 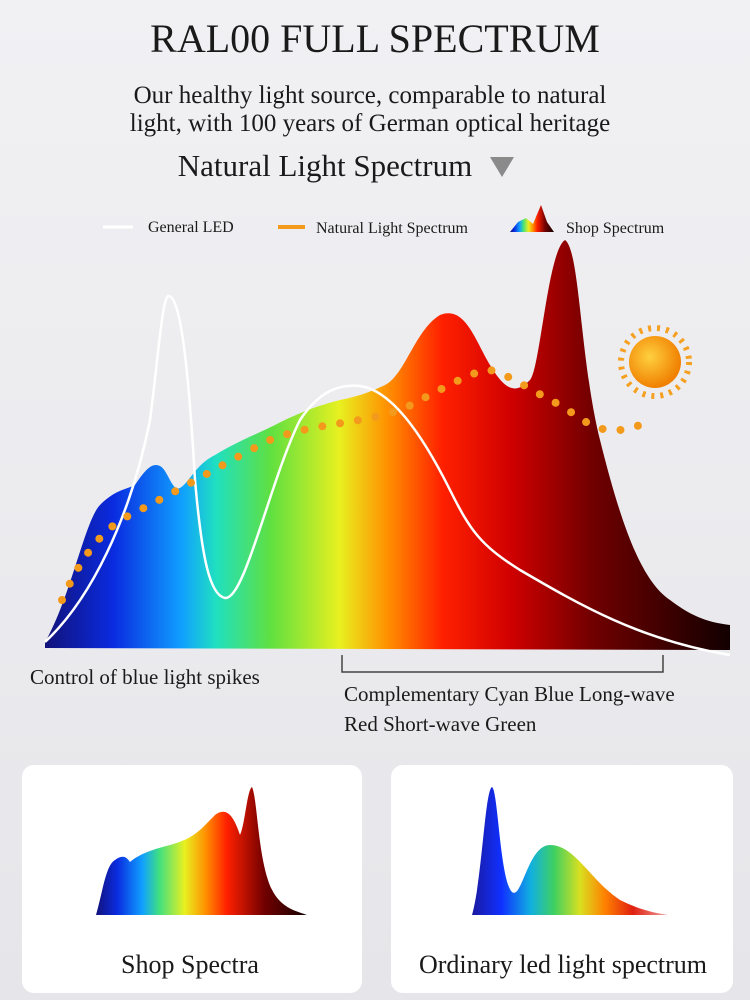 I want to click on led-mini-spectrum, so click(x=570, y=851).